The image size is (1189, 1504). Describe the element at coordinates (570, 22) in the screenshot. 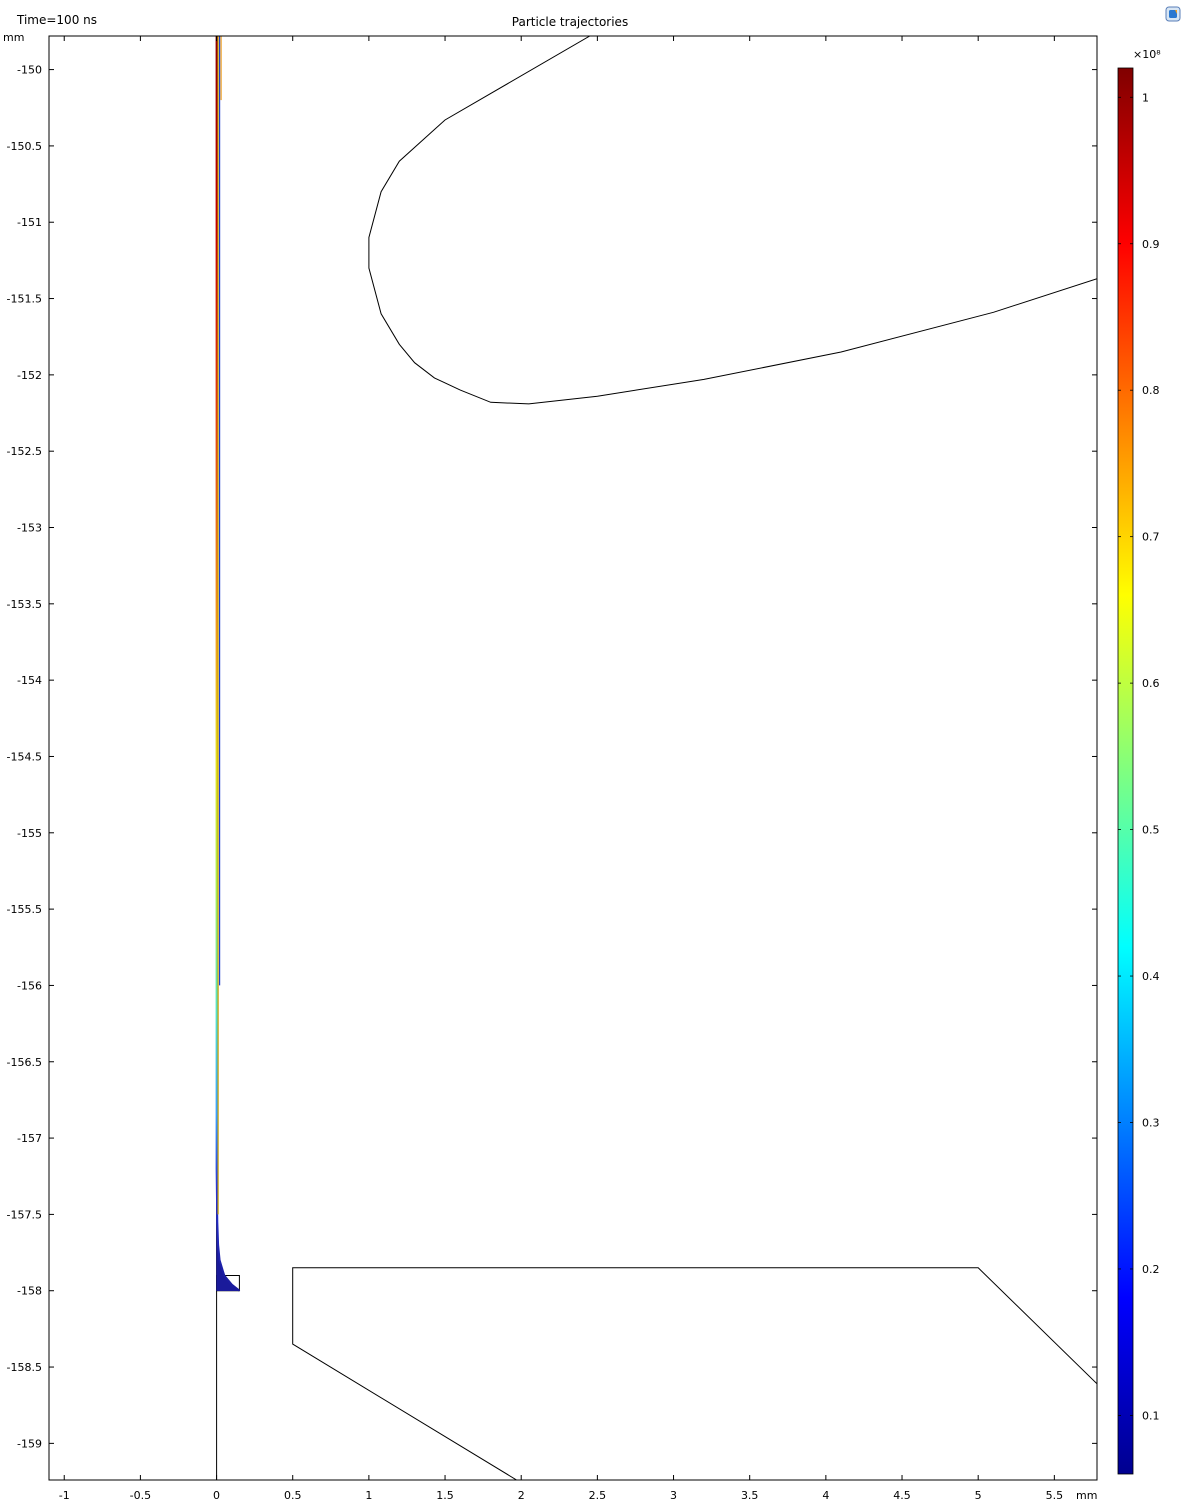

I see `chart-title: Particle trajectories` at that location.